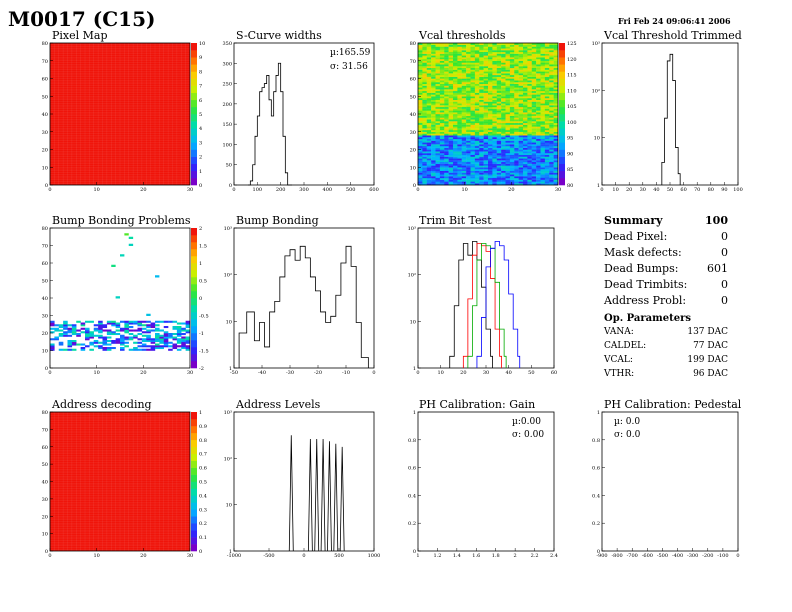 This screenshot has height=612, width=792. I want to click on panel-title-address-decoding: Address decoding, so click(102, 404).